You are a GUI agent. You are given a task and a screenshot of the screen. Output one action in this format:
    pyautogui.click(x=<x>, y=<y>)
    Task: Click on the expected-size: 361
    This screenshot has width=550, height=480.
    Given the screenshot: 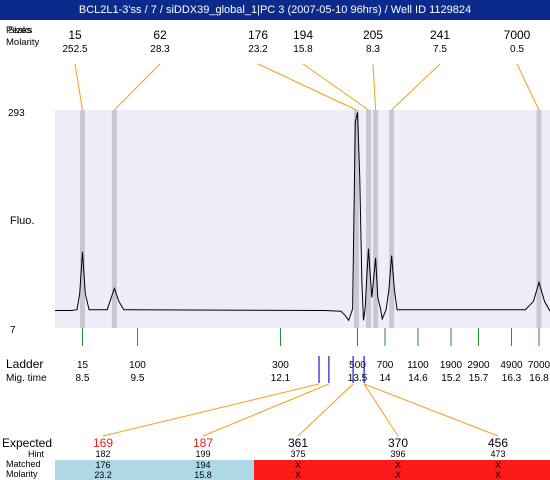 What is the action you would take?
    pyautogui.click(x=298, y=443)
    